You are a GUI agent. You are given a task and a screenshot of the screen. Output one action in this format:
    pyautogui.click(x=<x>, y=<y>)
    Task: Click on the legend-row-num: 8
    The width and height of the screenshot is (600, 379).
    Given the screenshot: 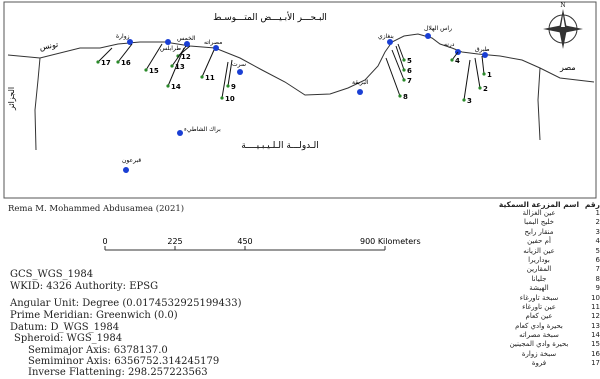 What is the action you would take?
    pyautogui.click(x=597, y=278)
    